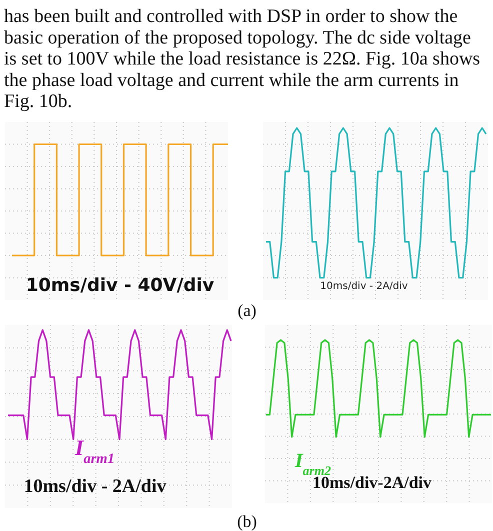  I want to click on text: (a), so click(247, 310).